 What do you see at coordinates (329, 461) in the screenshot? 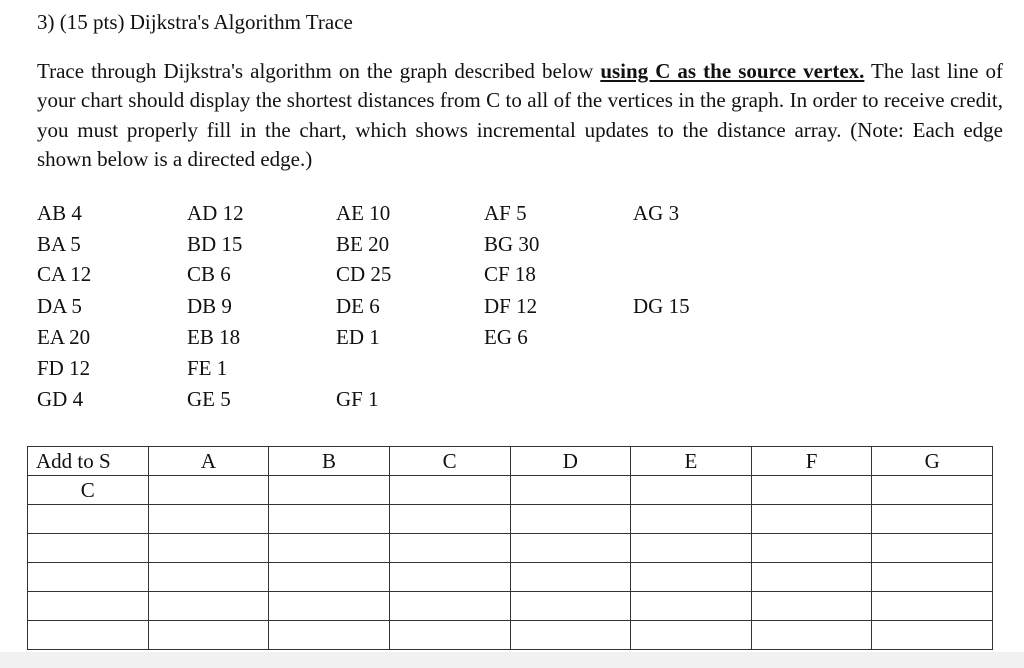
I see `header-vertex: B` at bounding box center [329, 461].